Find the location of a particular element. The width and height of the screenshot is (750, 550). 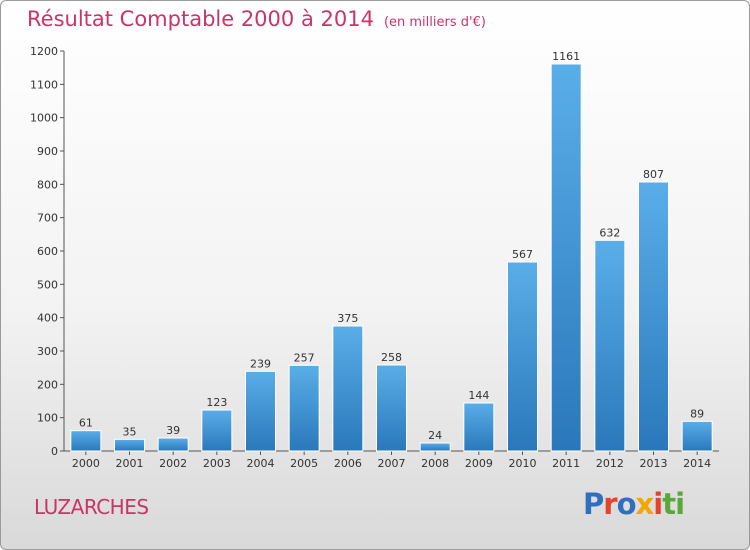

y-tick-label: 700 is located at coordinates (47, 218).